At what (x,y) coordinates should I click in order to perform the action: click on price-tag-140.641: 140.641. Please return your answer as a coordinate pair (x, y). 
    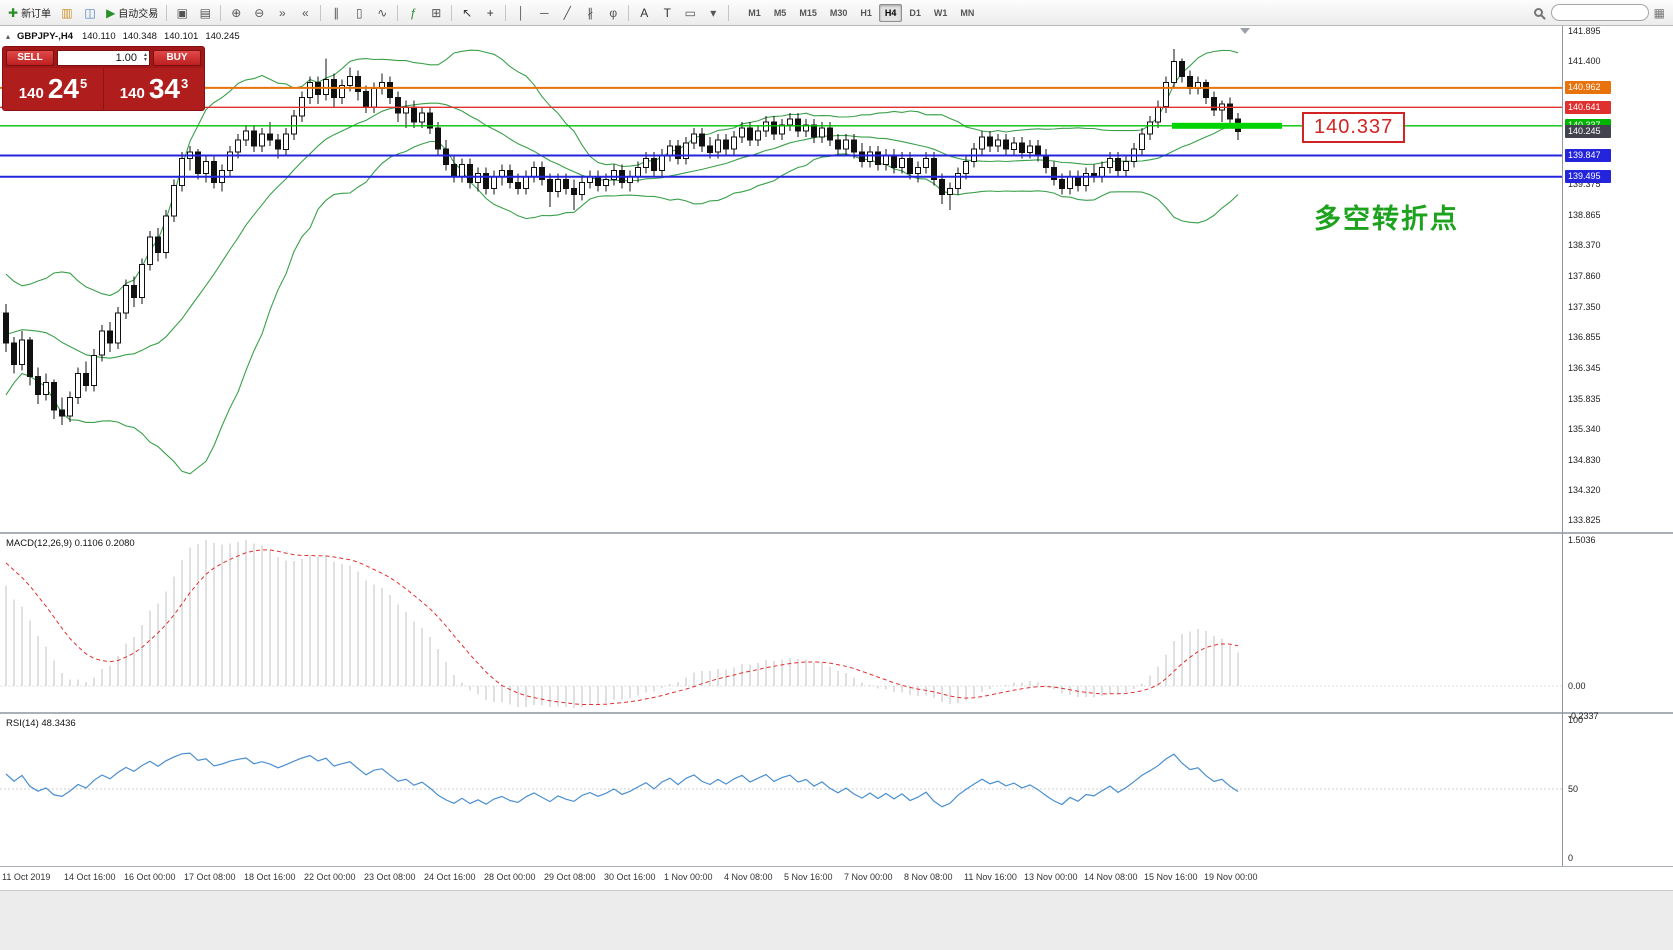
    Looking at the image, I should click on (1588, 107).